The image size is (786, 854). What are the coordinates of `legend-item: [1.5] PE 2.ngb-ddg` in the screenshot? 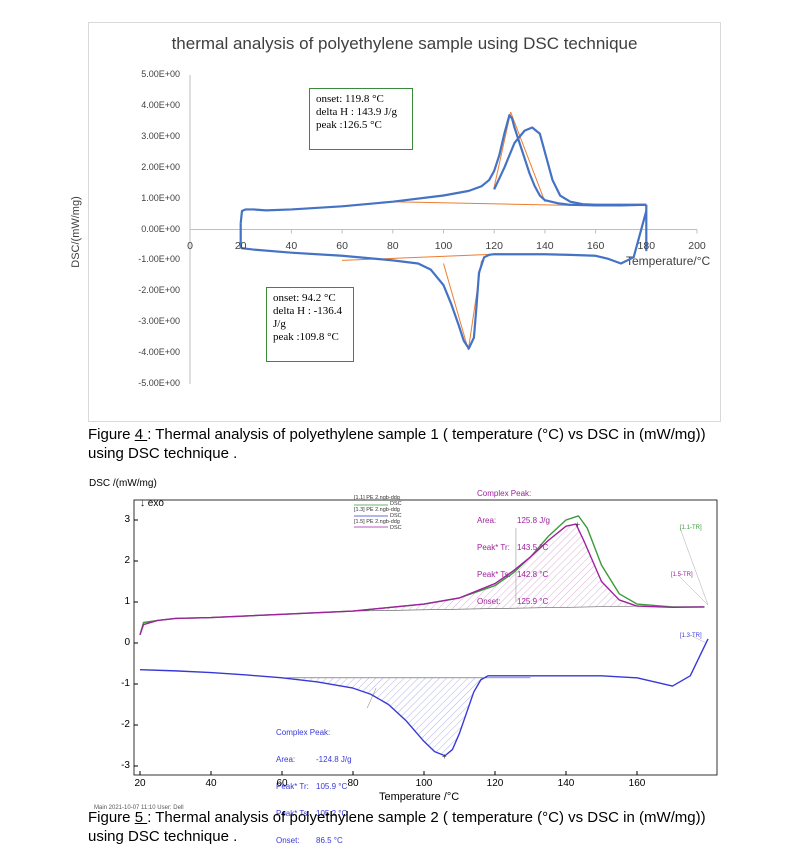 It's located at (377, 522).